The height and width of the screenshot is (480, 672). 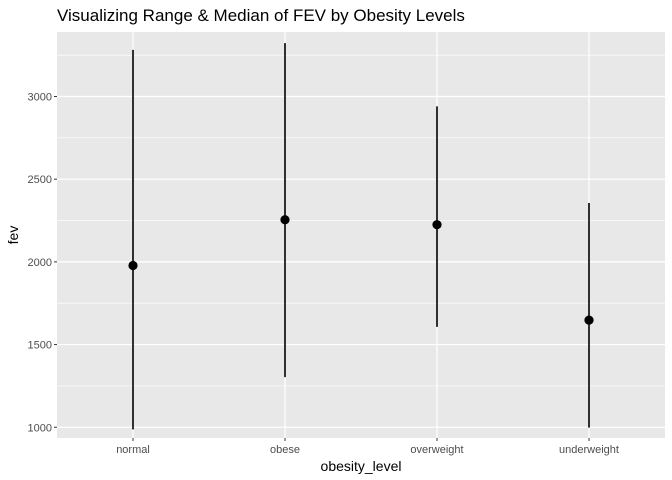 I want to click on y-tick-label: 2500, so click(x=40, y=180).